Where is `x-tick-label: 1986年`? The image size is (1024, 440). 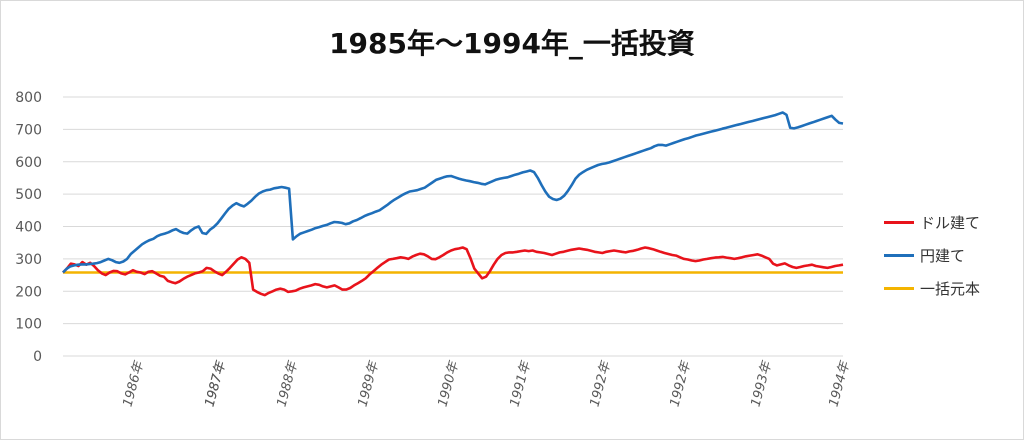 x-tick-label: 1986年 is located at coordinates (133, 383).